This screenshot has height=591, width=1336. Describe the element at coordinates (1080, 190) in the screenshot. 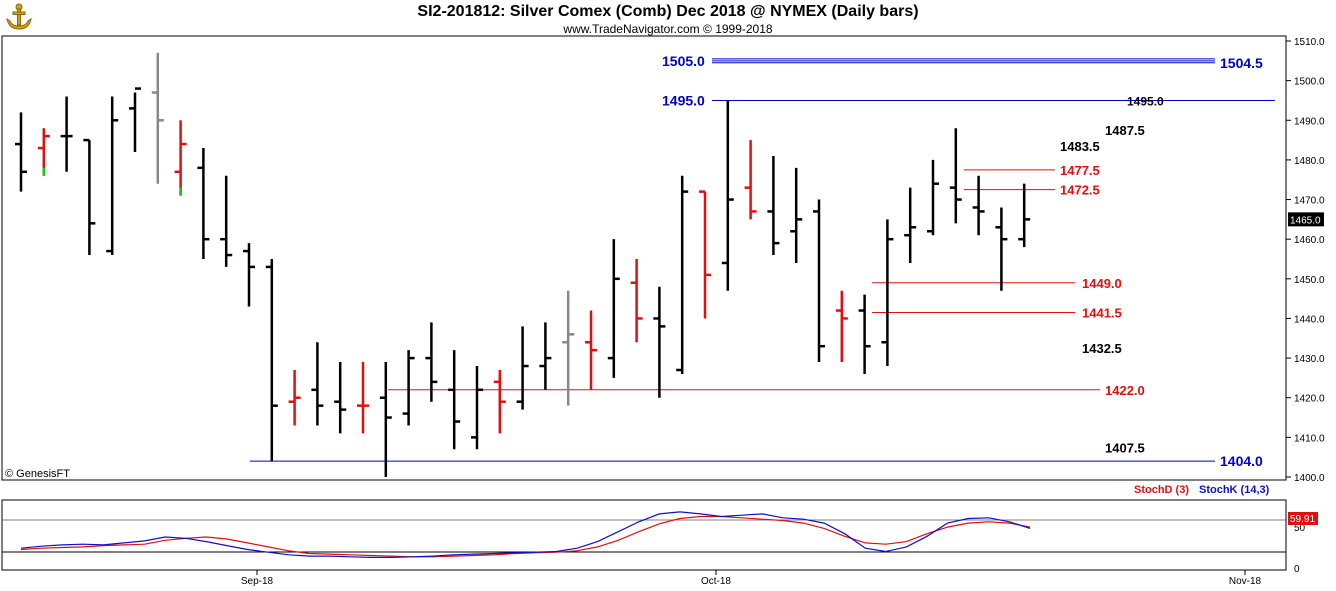

I see `level-label: 1472.5` at that location.